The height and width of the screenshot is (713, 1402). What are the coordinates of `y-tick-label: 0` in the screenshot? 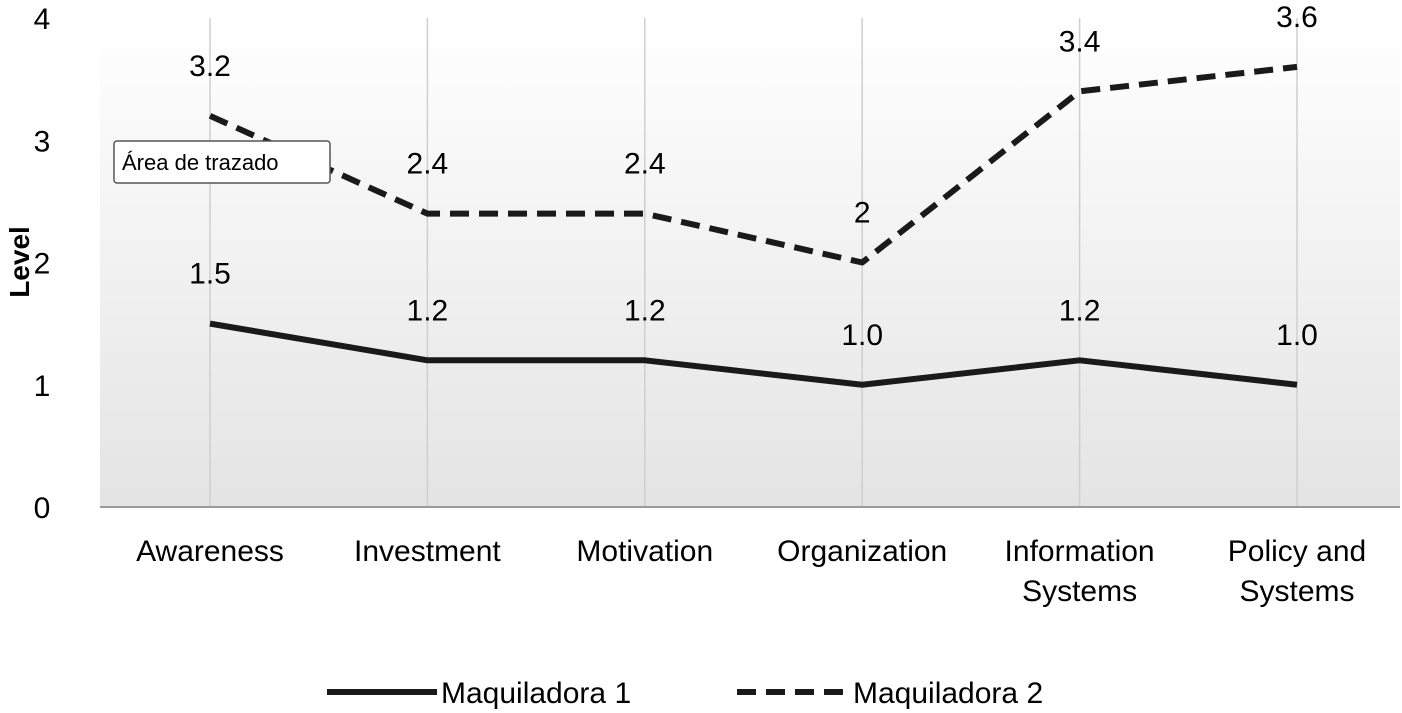 It's located at (42, 508).